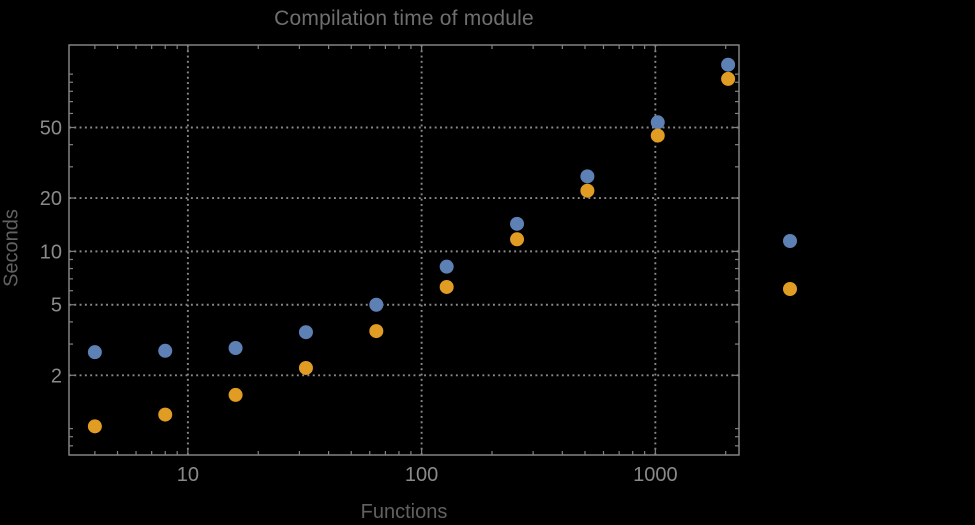 The image size is (975, 525). What do you see at coordinates (421, 475) in the screenshot?
I see `x-tick-label: 100` at bounding box center [421, 475].